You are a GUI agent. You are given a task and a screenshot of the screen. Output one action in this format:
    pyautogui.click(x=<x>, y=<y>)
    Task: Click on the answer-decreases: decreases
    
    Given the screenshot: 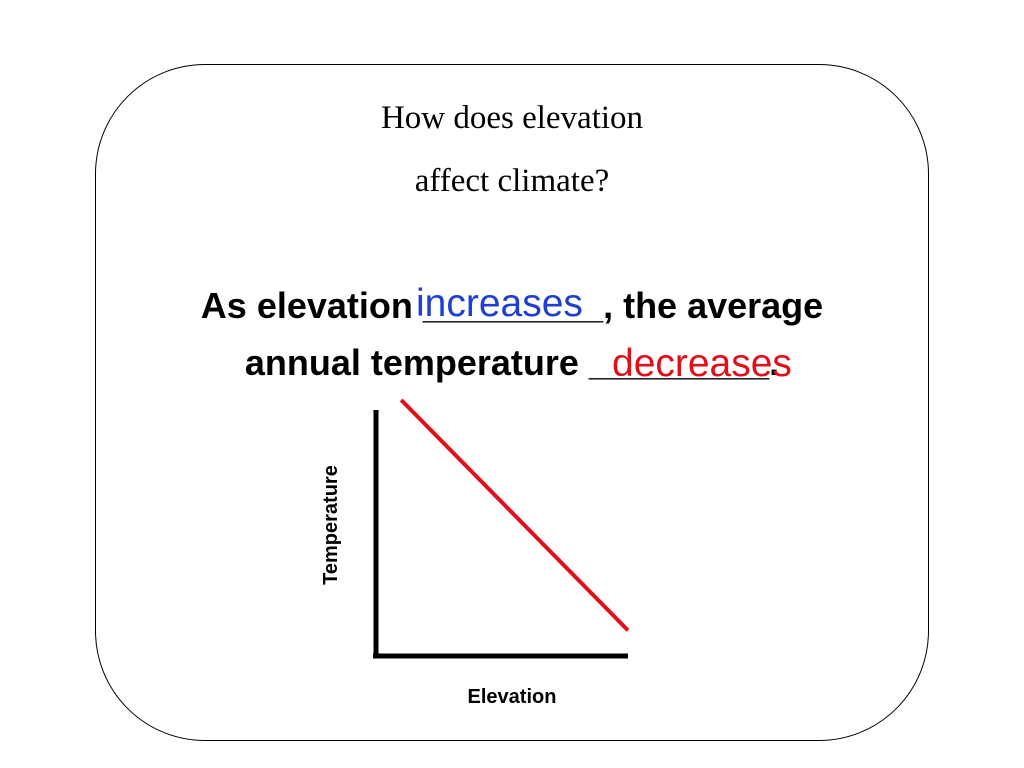 What is the action you would take?
    pyautogui.click(x=702, y=363)
    